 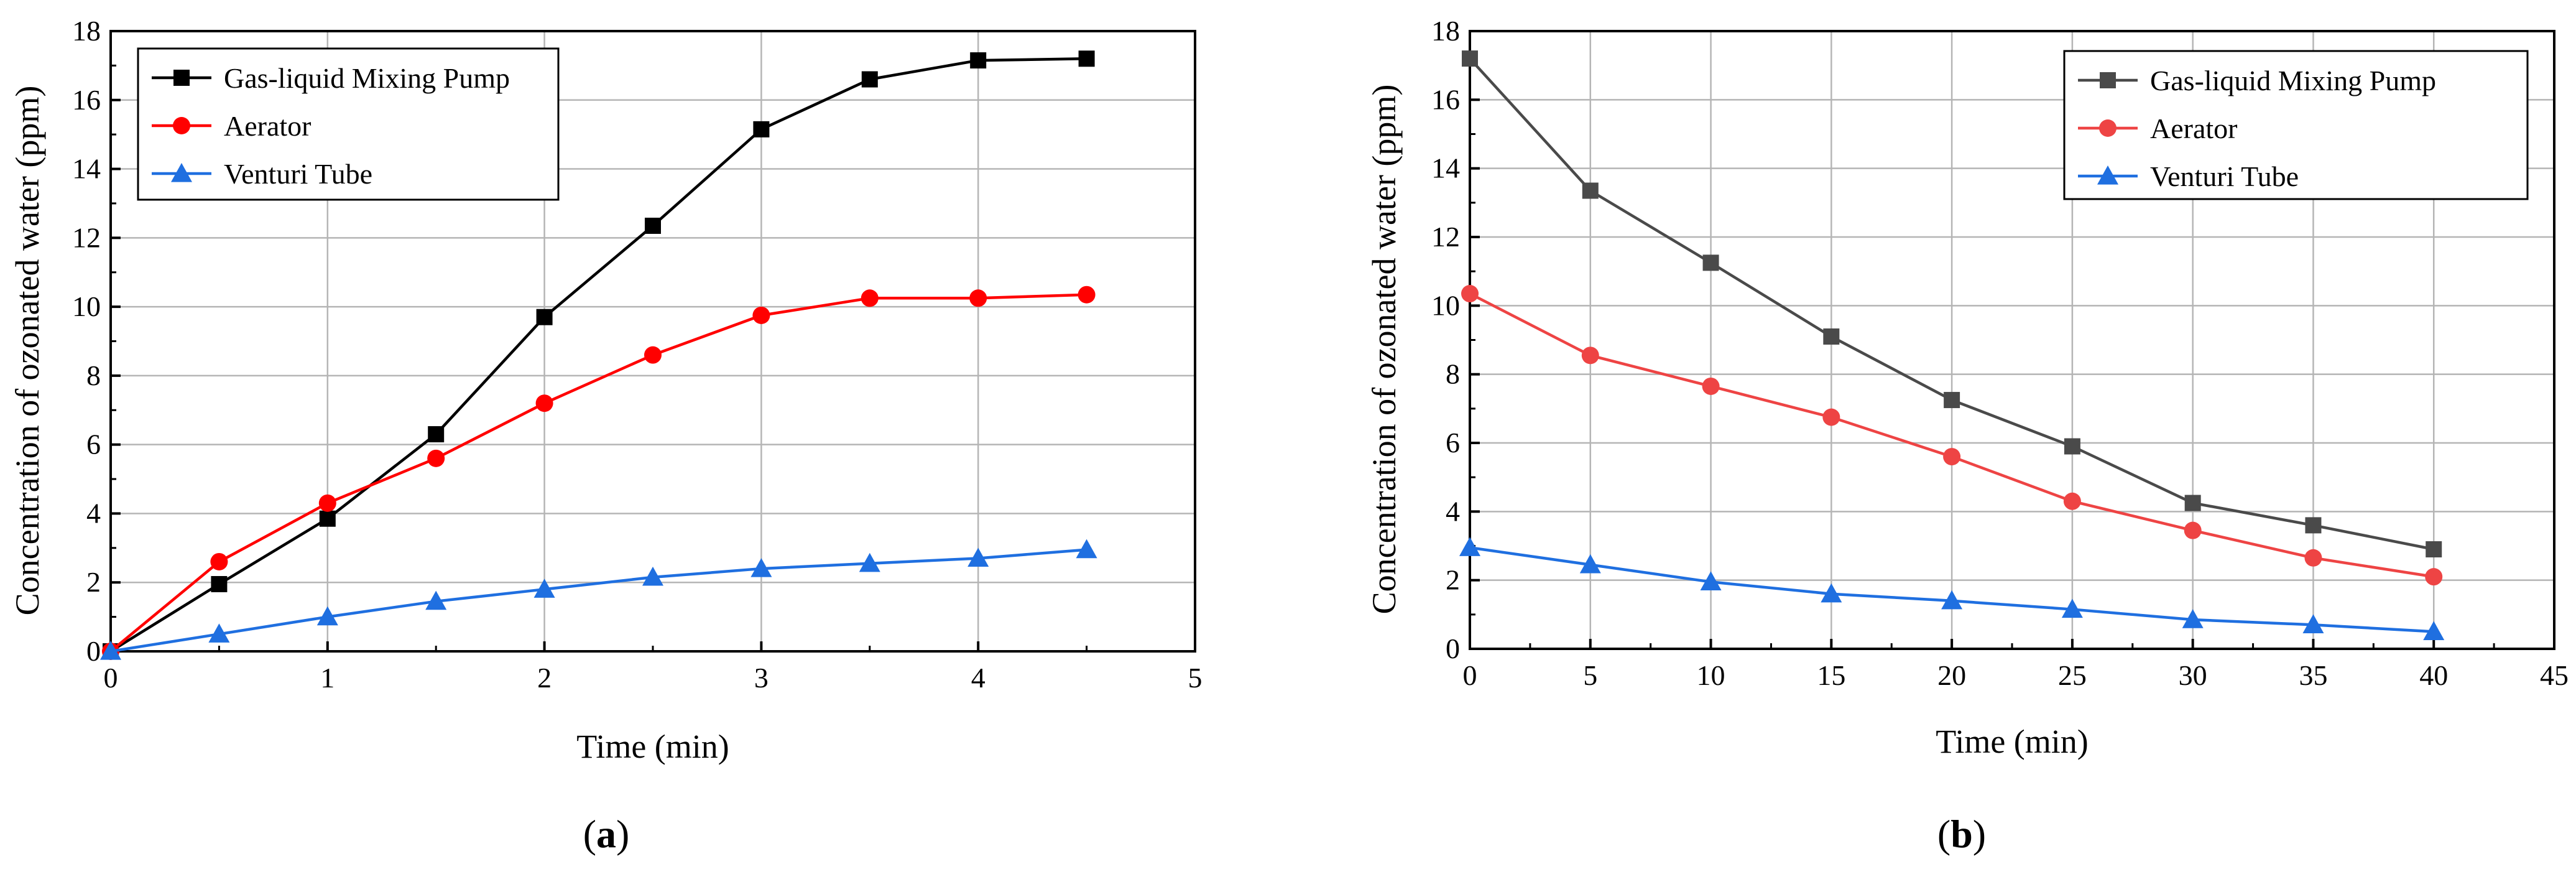 I want to click on caption-open-paren: (, so click(x=589, y=834).